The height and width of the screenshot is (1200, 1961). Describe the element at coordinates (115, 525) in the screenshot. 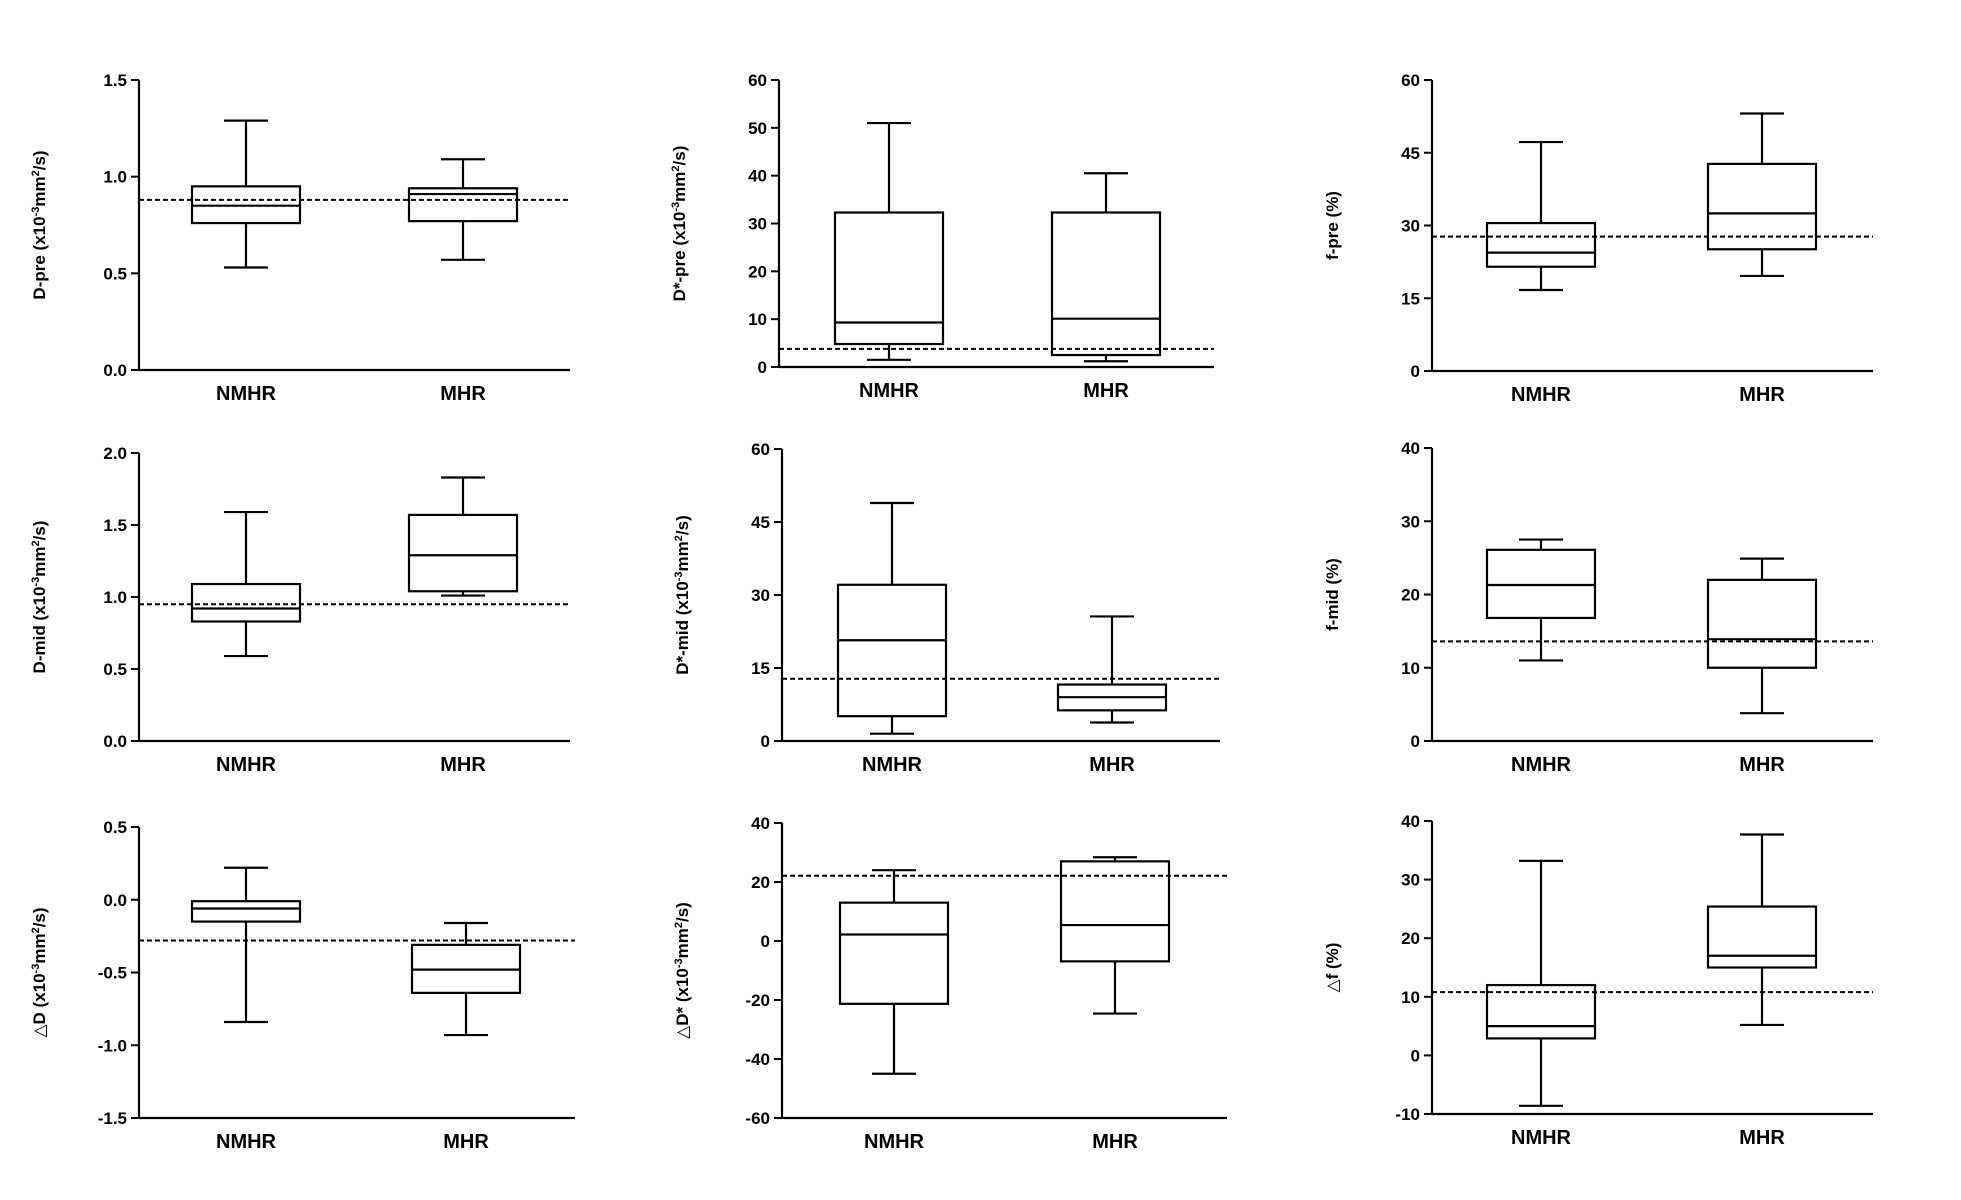

I see `y-tick-label: 1.5` at that location.